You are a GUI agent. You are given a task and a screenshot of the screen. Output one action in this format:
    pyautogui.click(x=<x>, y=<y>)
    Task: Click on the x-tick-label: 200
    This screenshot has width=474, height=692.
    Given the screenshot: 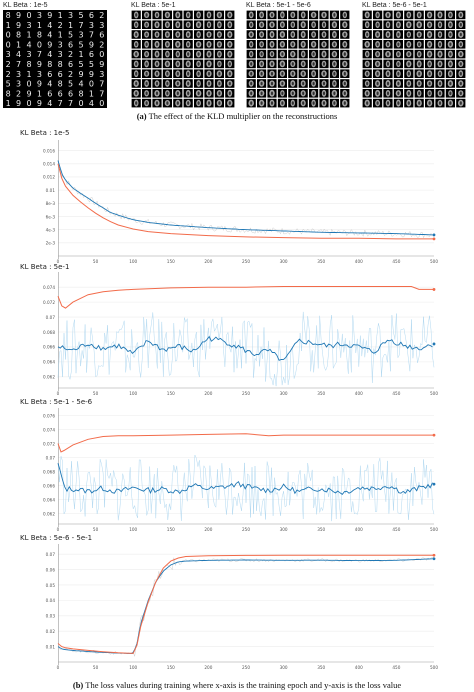 What is the action you would take?
    pyautogui.click(x=208, y=261)
    